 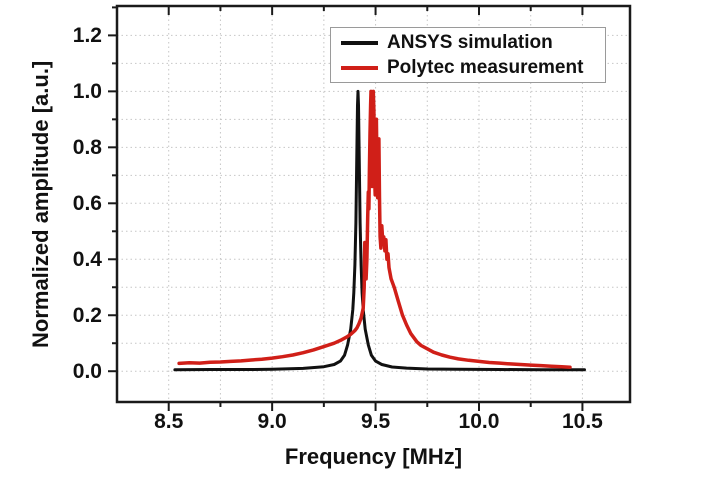 I want to click on x-tick-label: 9.0, so click(x=272, y=421).